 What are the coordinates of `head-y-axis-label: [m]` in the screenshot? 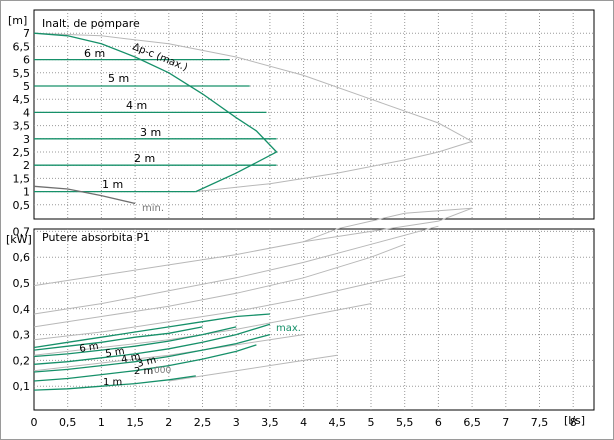 It's located at (17, 20).